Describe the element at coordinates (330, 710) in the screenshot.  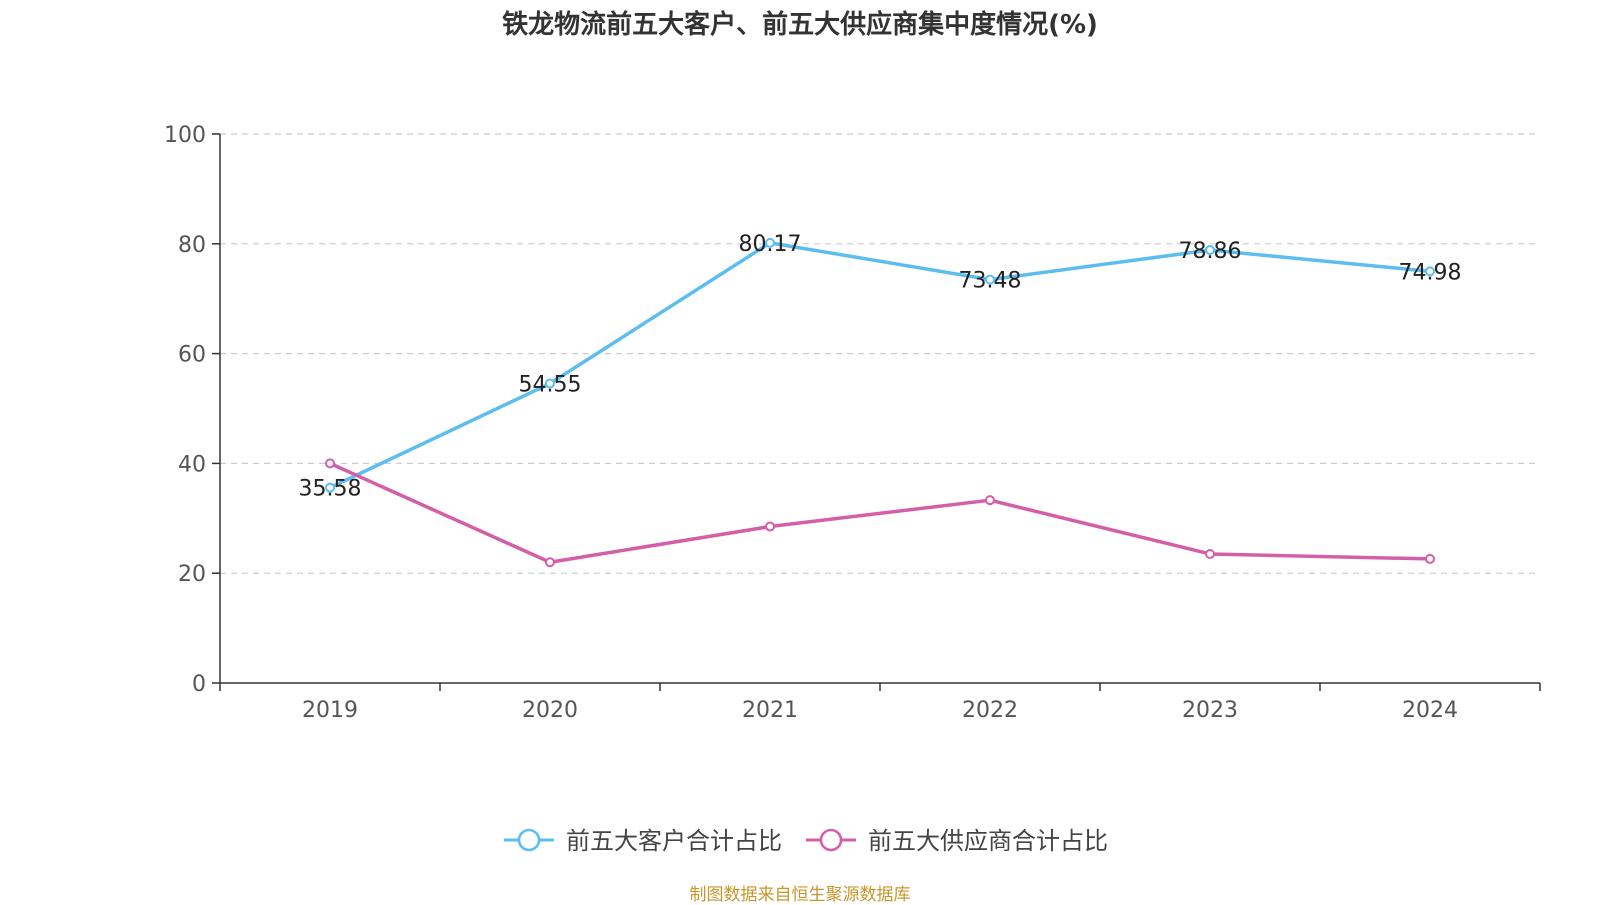
I see `x-tick-label: 2019` at that location.